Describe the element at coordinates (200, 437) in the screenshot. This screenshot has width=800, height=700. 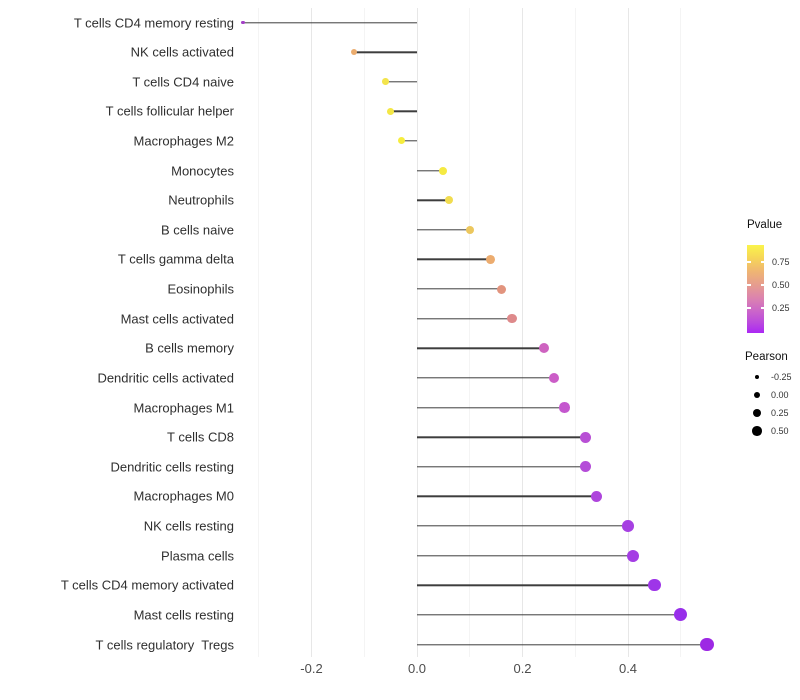
I see `category-label: T cells CD8` at that location.